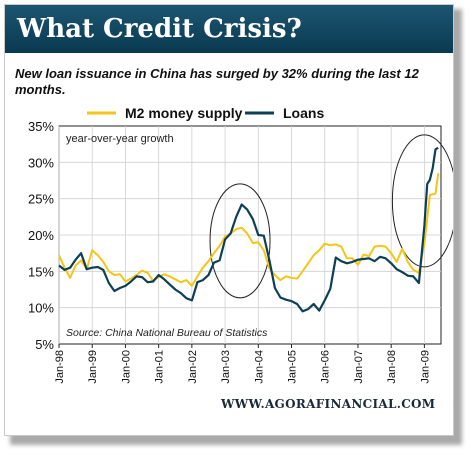 The width and height of the screenshot is (470, 452). What do you see at coordinates (120, 139) in the screenshot?
I see `inner-axis-label: year-over-year growth` at bounding box center [120, 139].